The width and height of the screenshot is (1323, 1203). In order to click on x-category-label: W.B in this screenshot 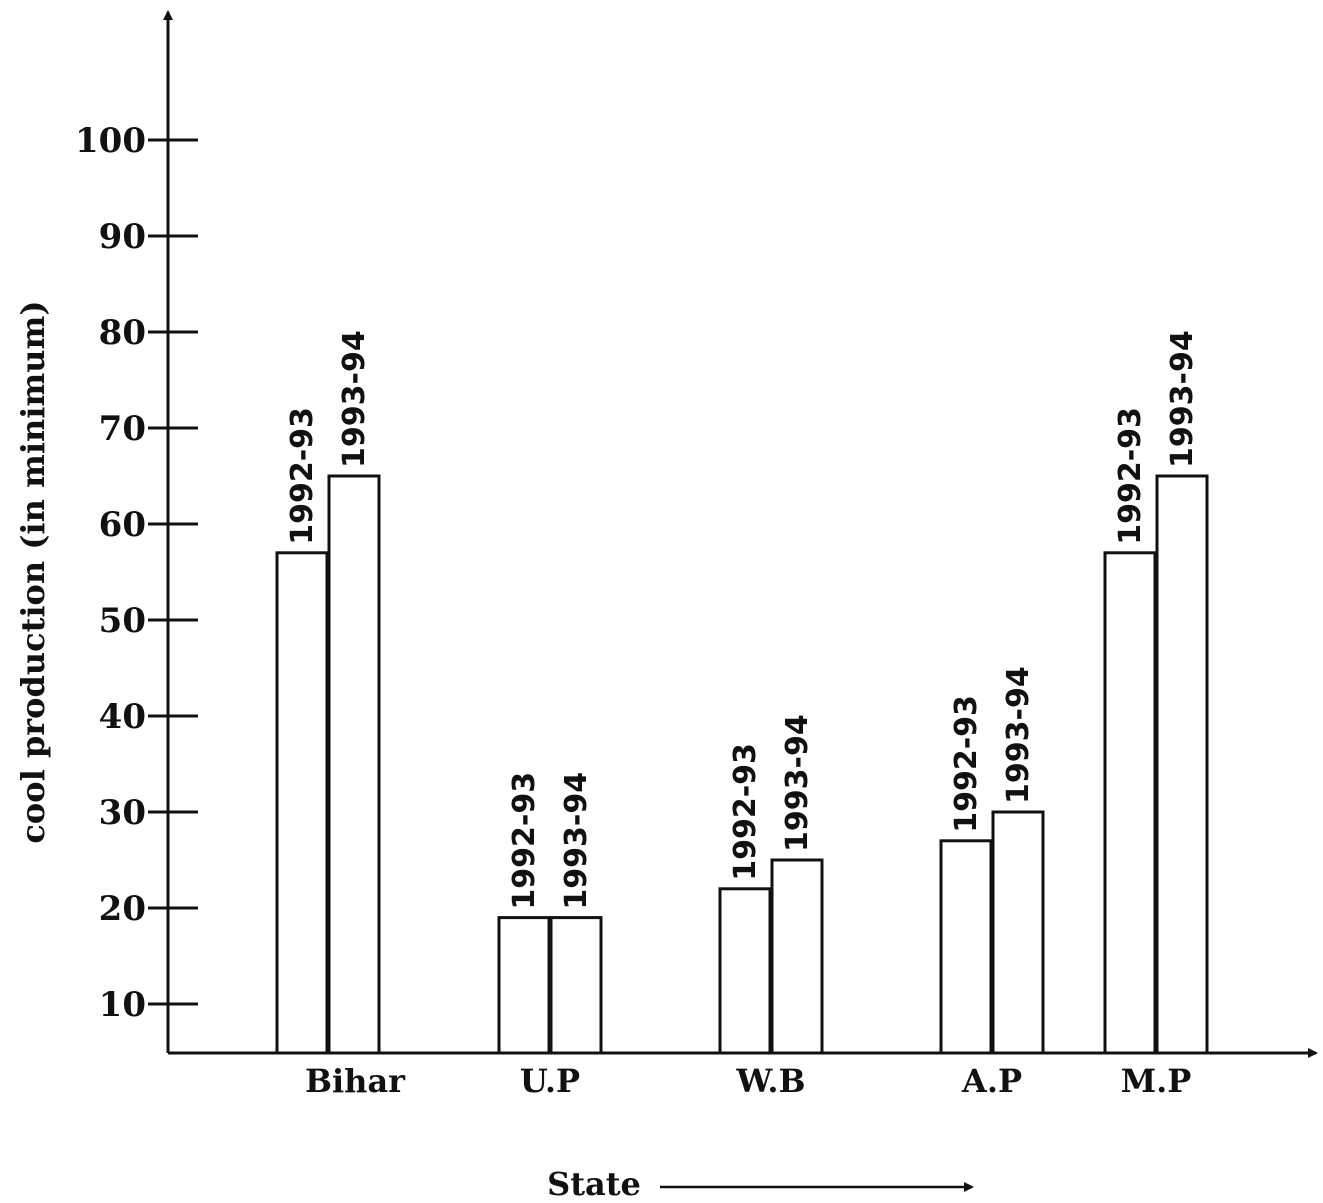, I will do `click(770, 1081)`.